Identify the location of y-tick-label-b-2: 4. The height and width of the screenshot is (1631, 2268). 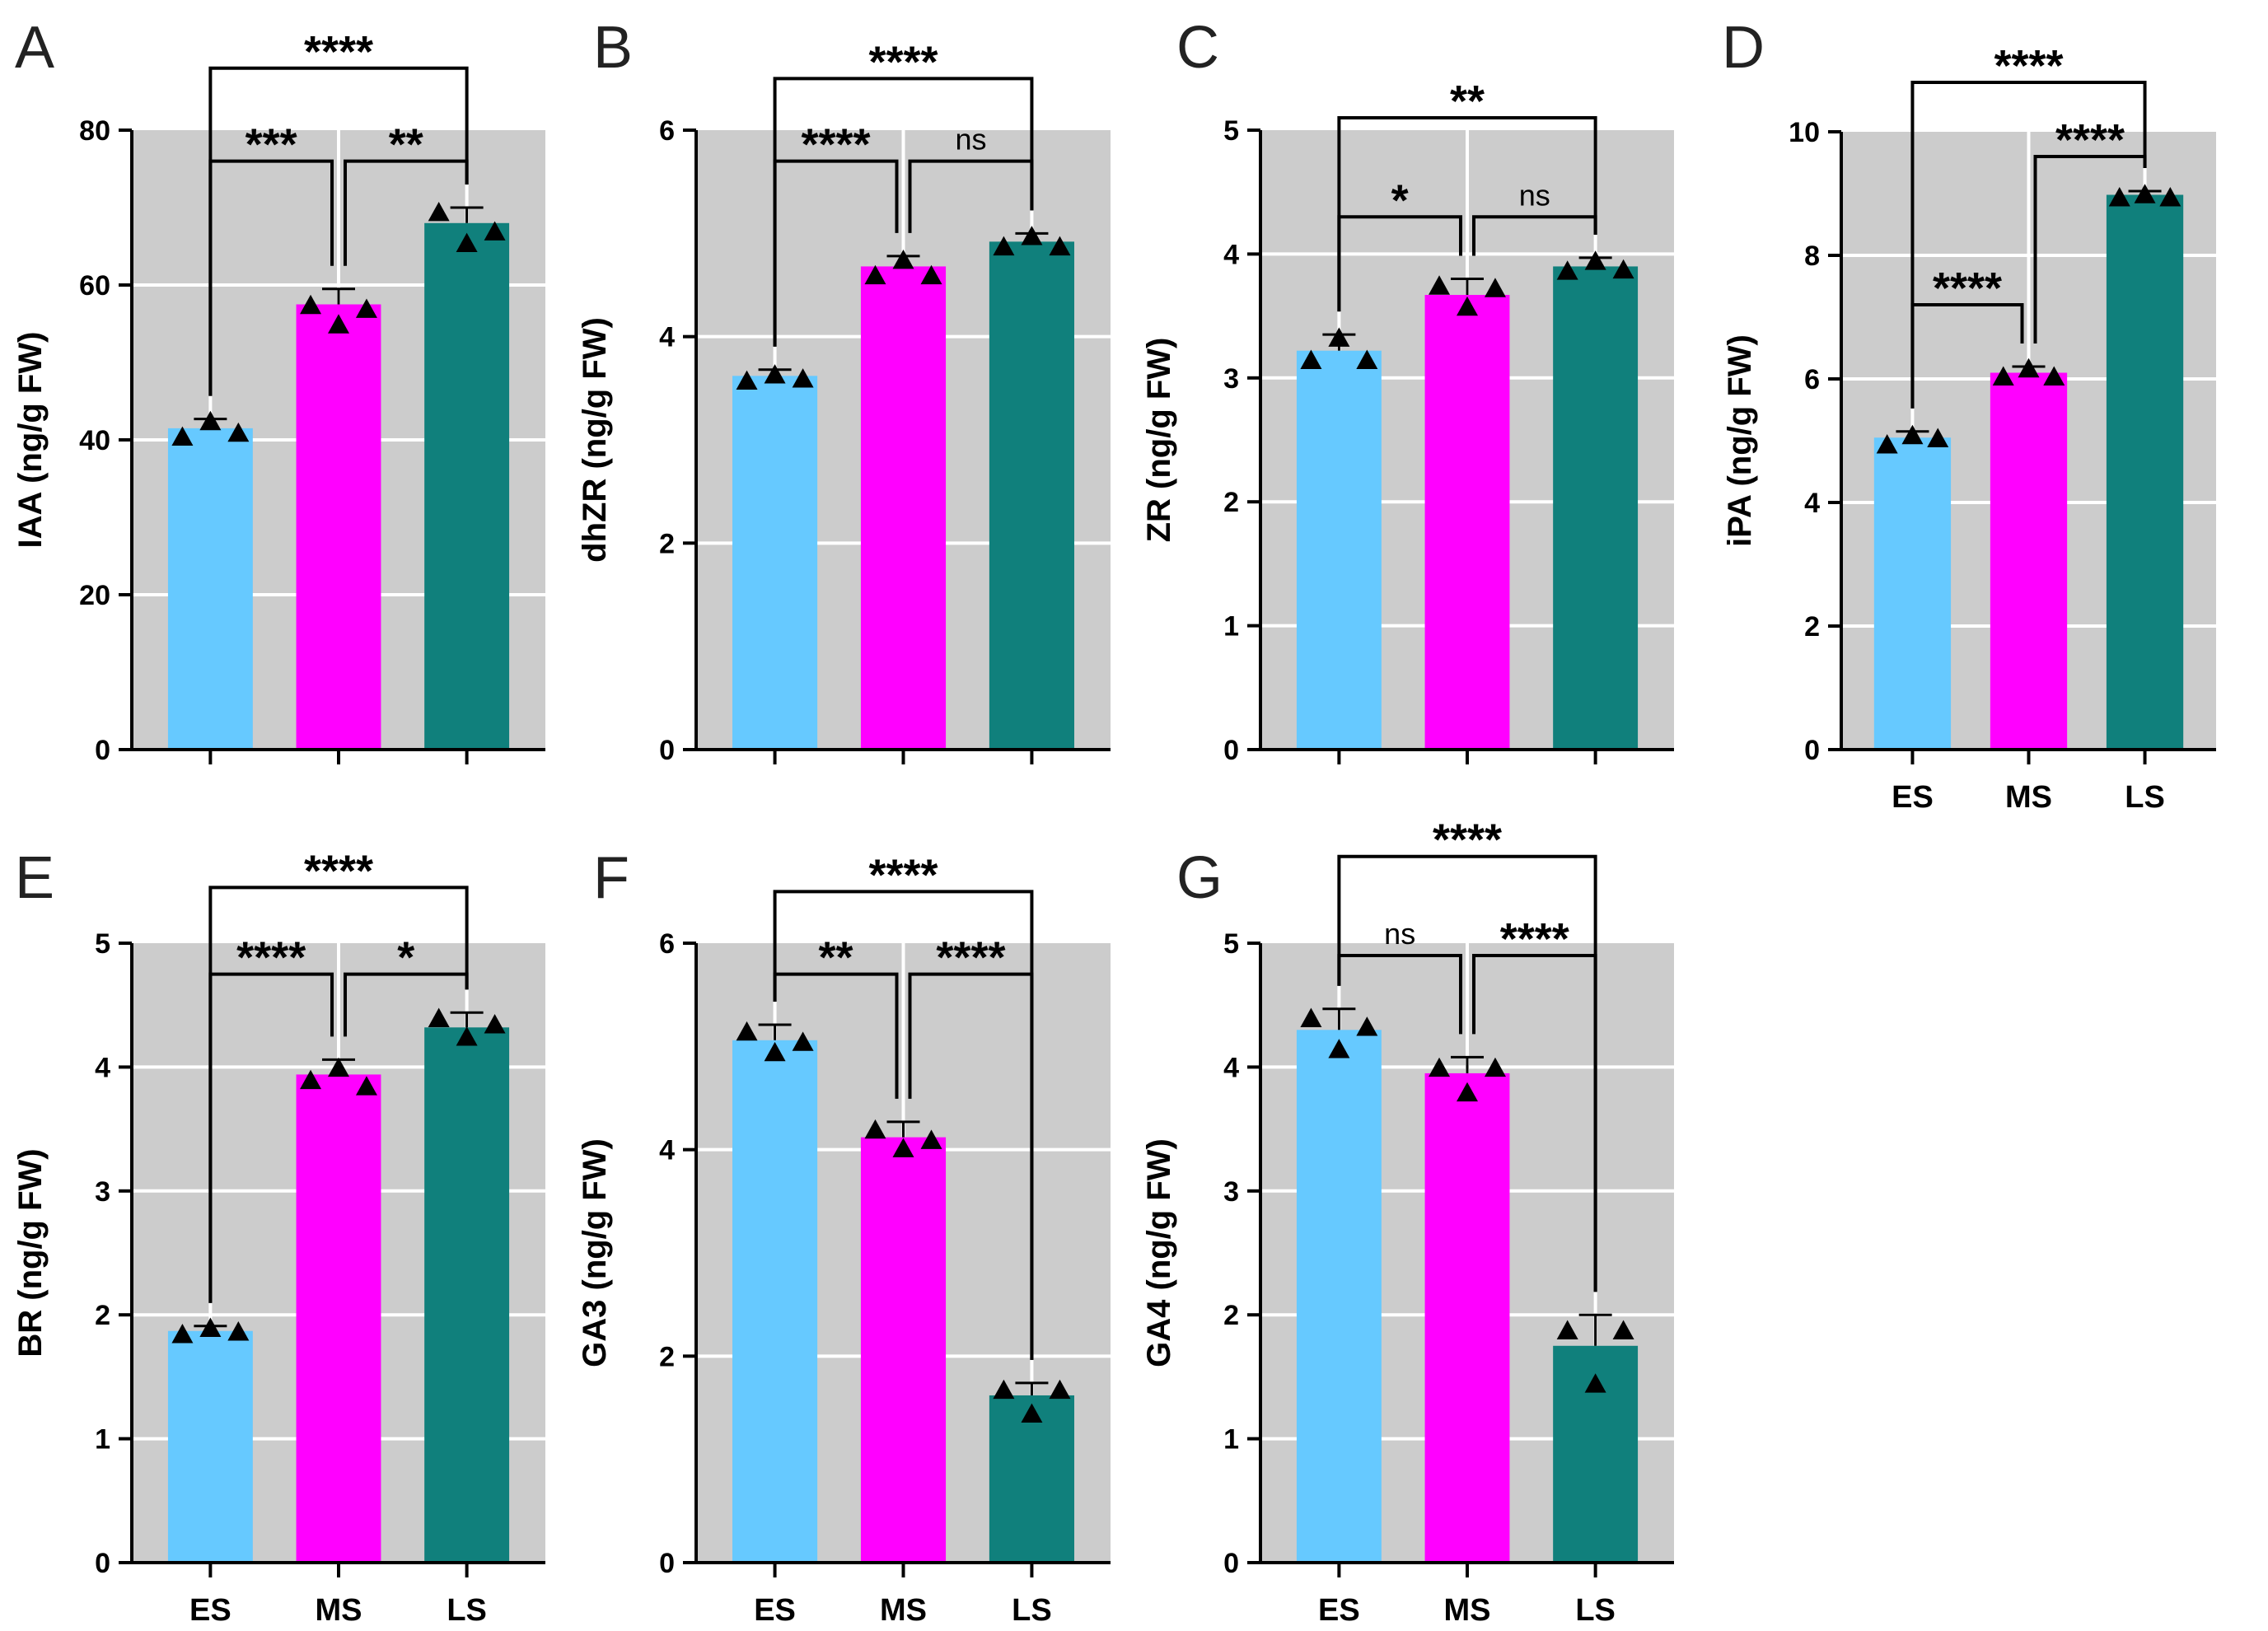
(667, 337).